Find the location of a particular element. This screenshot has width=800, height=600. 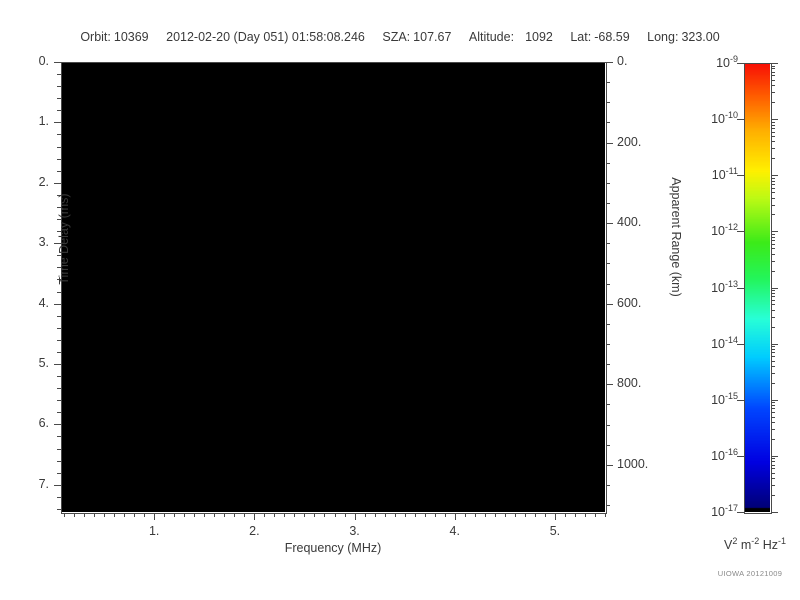

colorbar-tick-exponent: -9 is located at coordinates (733, 59).